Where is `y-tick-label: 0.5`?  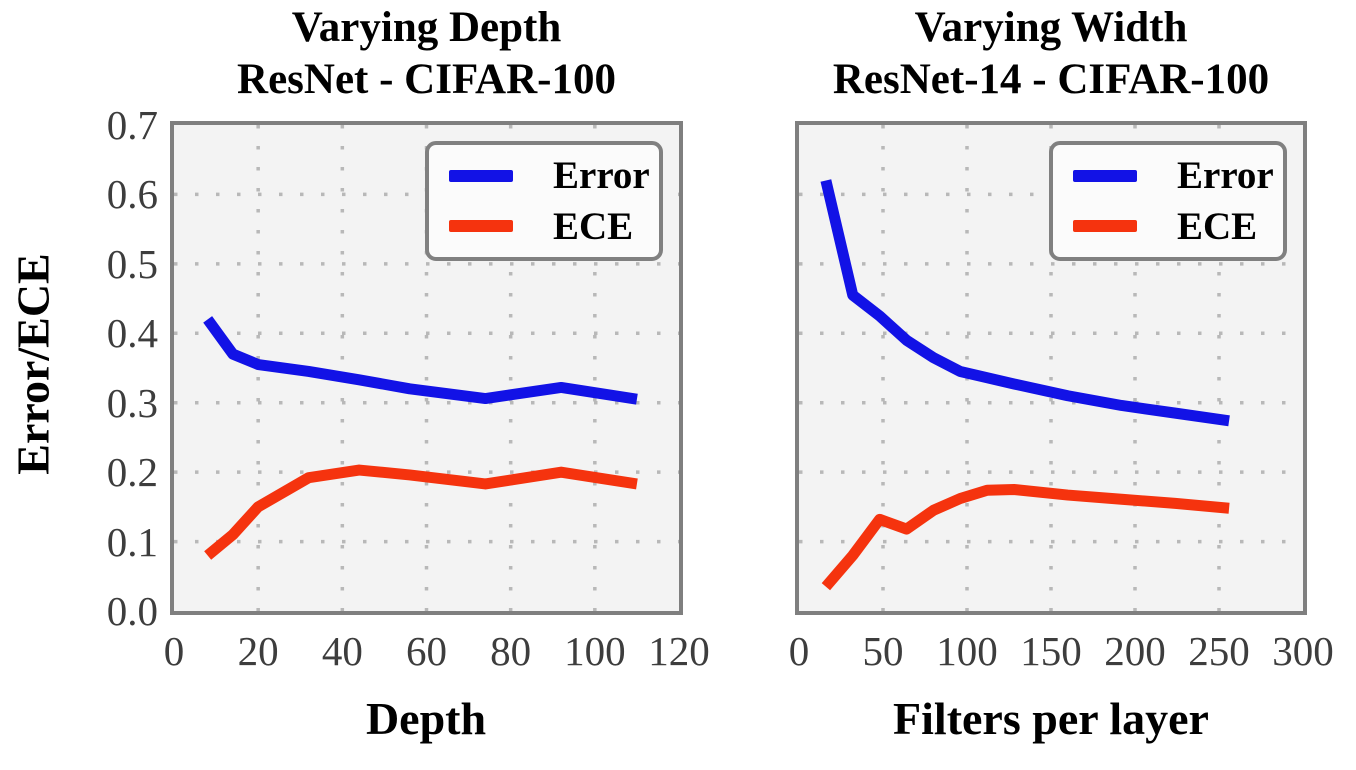
y-tick-label: 0.5 is located at coordinates (132, 263).